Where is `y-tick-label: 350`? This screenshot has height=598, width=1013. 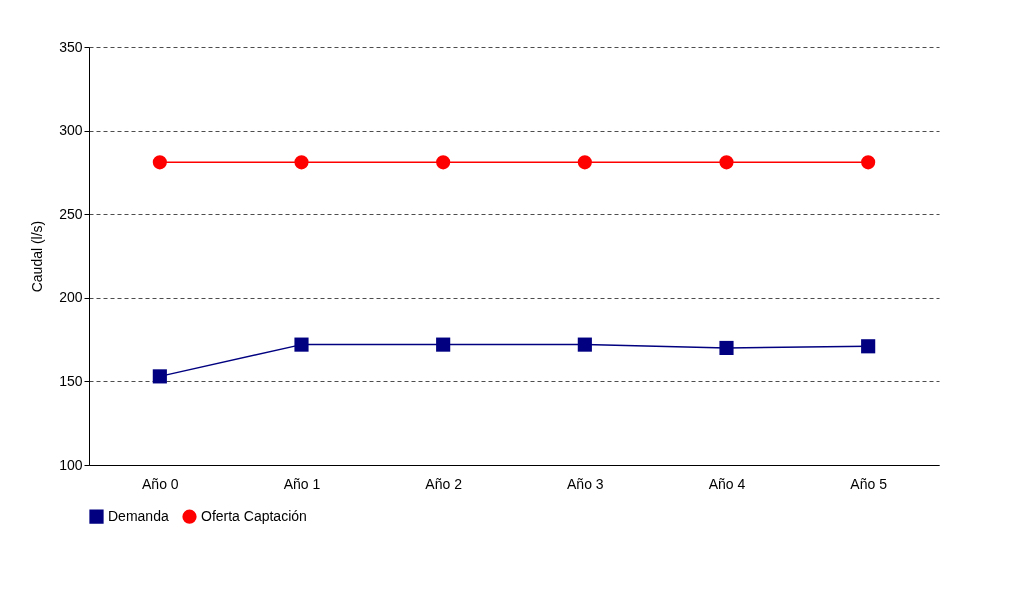 y-tick-label: 350 is located at coordinates (71, 46).